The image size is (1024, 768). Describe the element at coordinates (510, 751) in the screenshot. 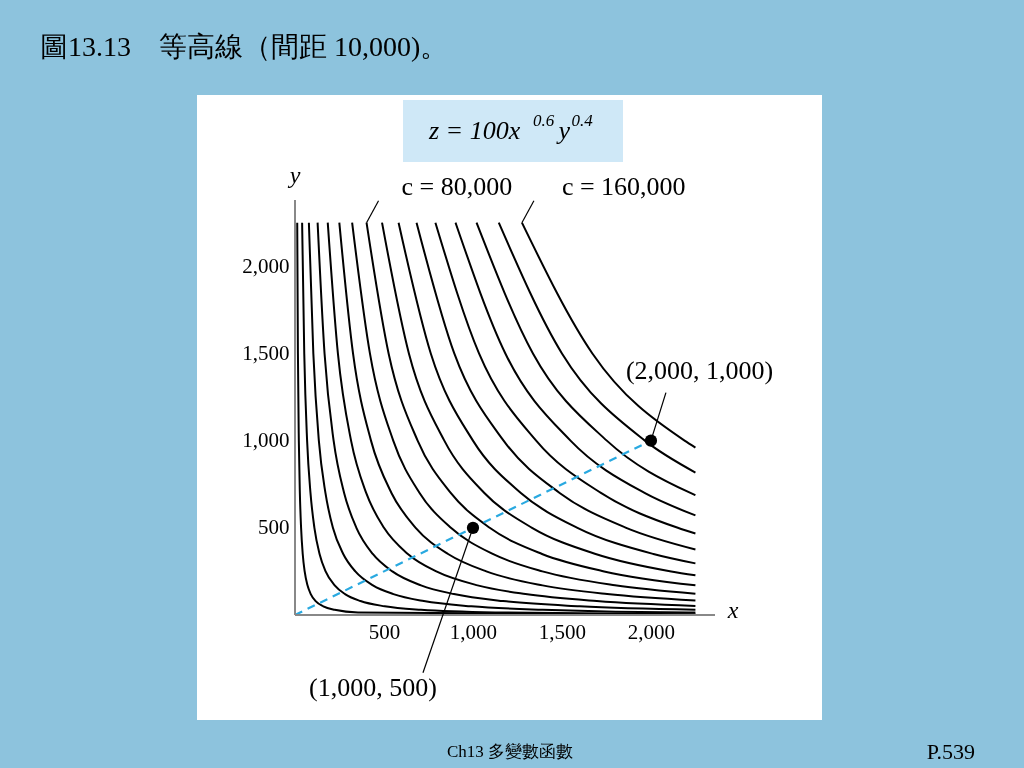

I see `text: Ch13 多變數函數` at that location.